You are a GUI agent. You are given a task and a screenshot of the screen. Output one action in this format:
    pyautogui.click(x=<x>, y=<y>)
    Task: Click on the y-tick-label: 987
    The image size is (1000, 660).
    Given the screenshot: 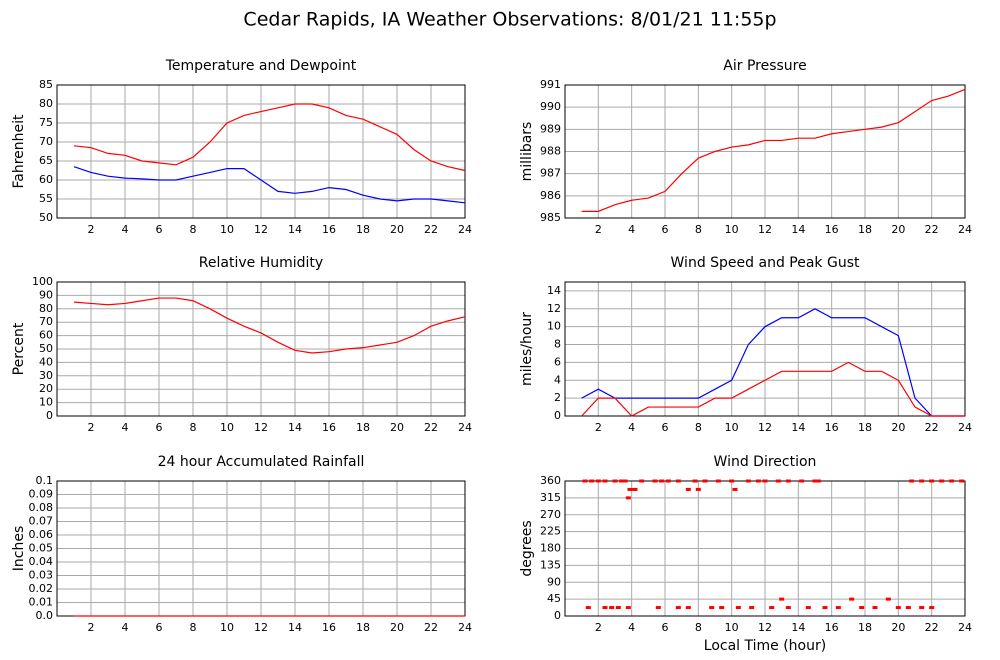 What is the action you would take?
    pyautogui.click(x=550, y=173)
    